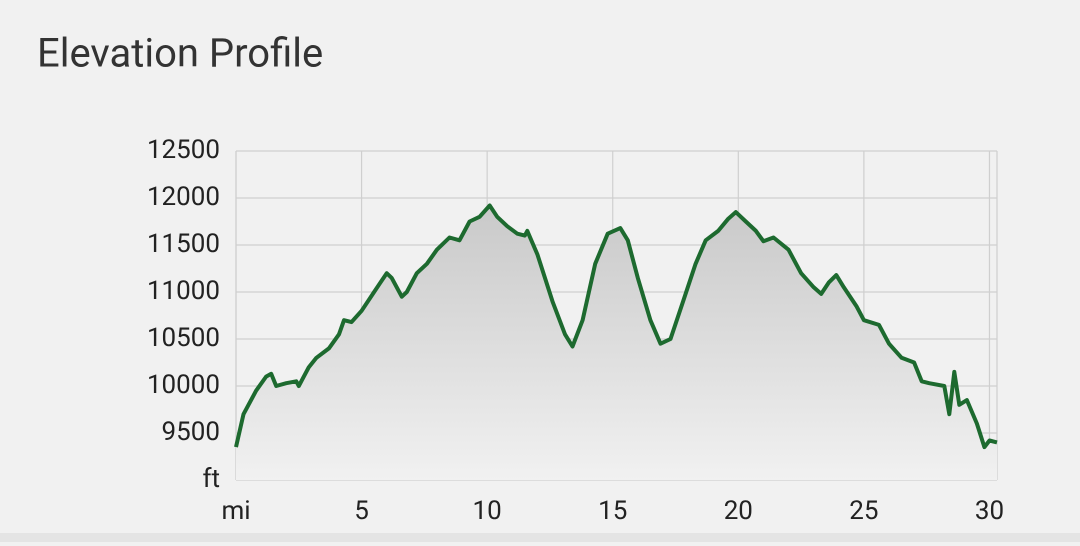 Image resolution: width=1080 pixels, height=546 pixels. I want to click on x-tick-label: 5, so click(361, 511).